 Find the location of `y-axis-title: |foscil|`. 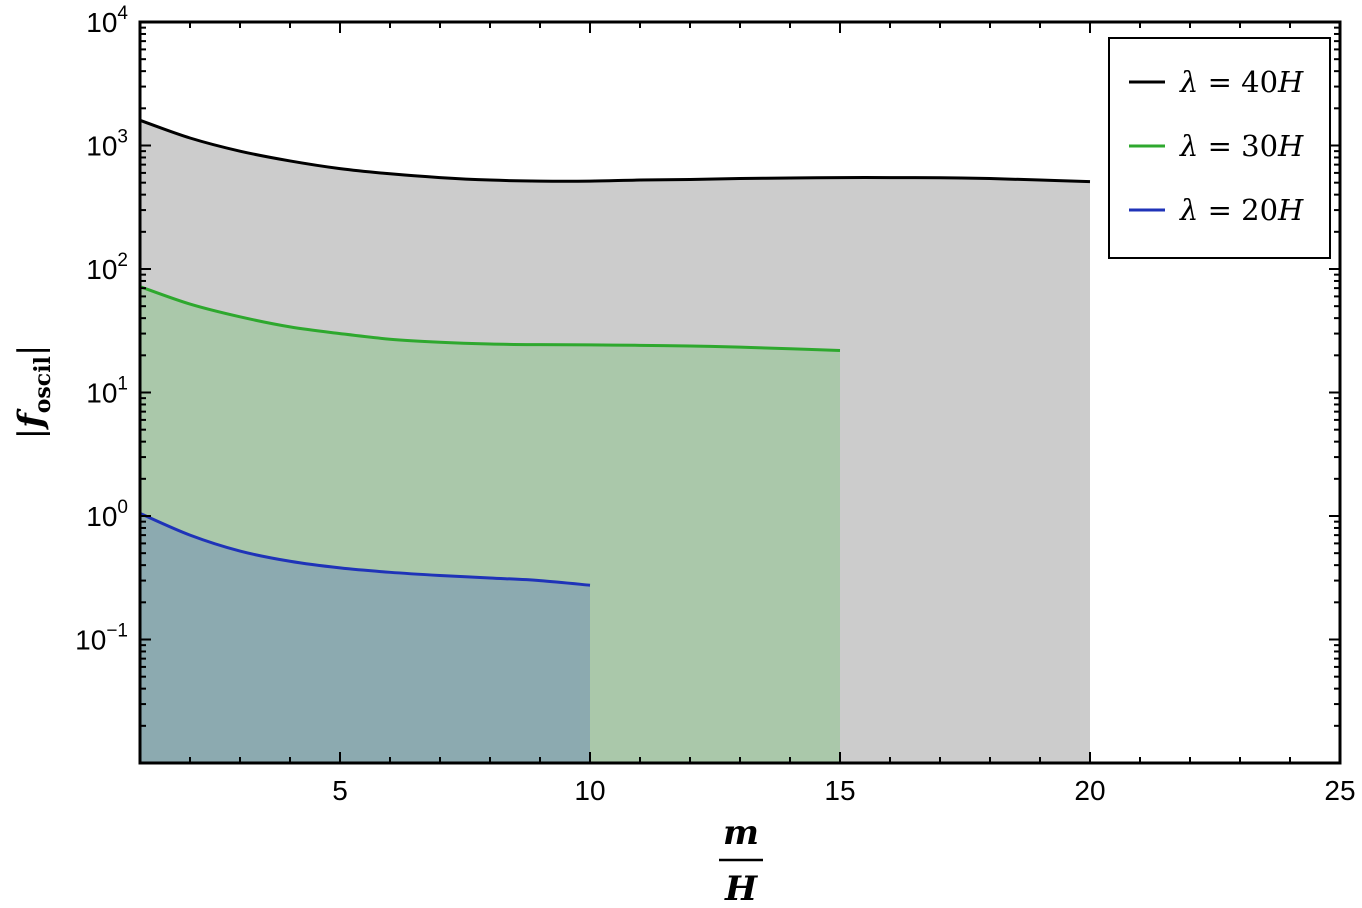

y-axis-title: |foscil| is located at coordinates (33, 392).